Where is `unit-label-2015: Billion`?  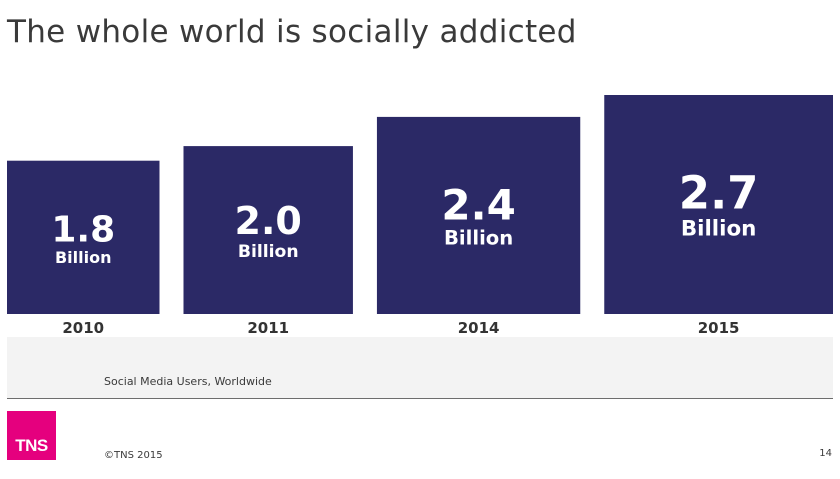
unit-label-2015: Billion is located at coordinates (719, 229).